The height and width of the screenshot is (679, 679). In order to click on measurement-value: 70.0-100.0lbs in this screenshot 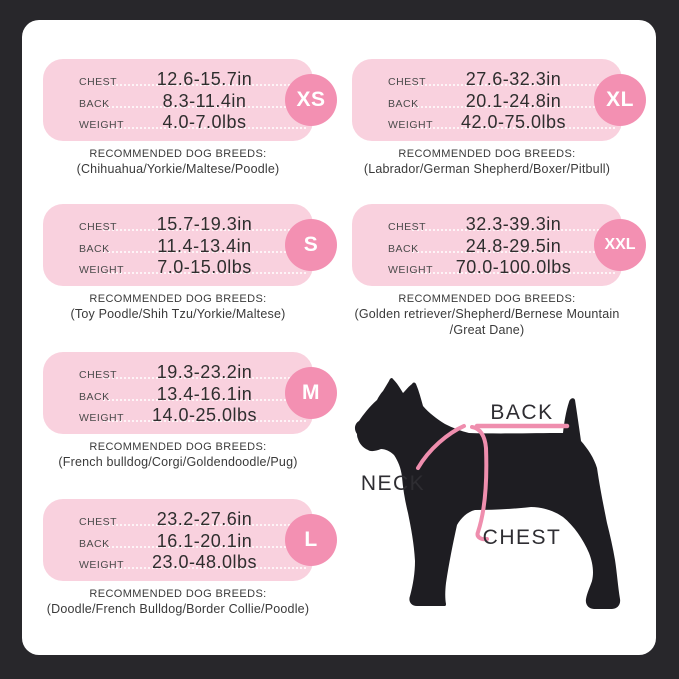, I will do `click(513, 267)`.